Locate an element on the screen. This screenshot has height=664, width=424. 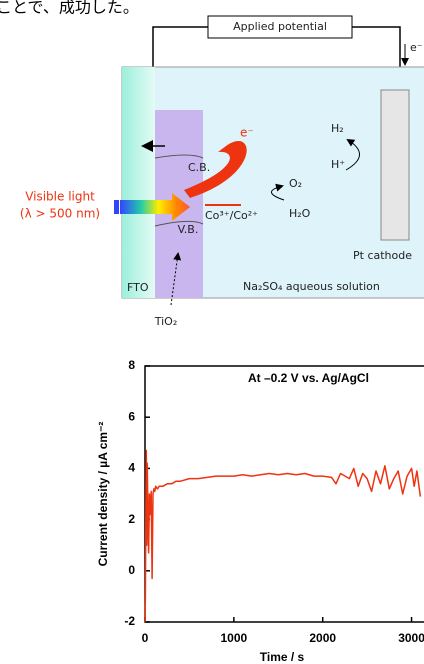
excitation-arrow is located at coordinates (215, 169).